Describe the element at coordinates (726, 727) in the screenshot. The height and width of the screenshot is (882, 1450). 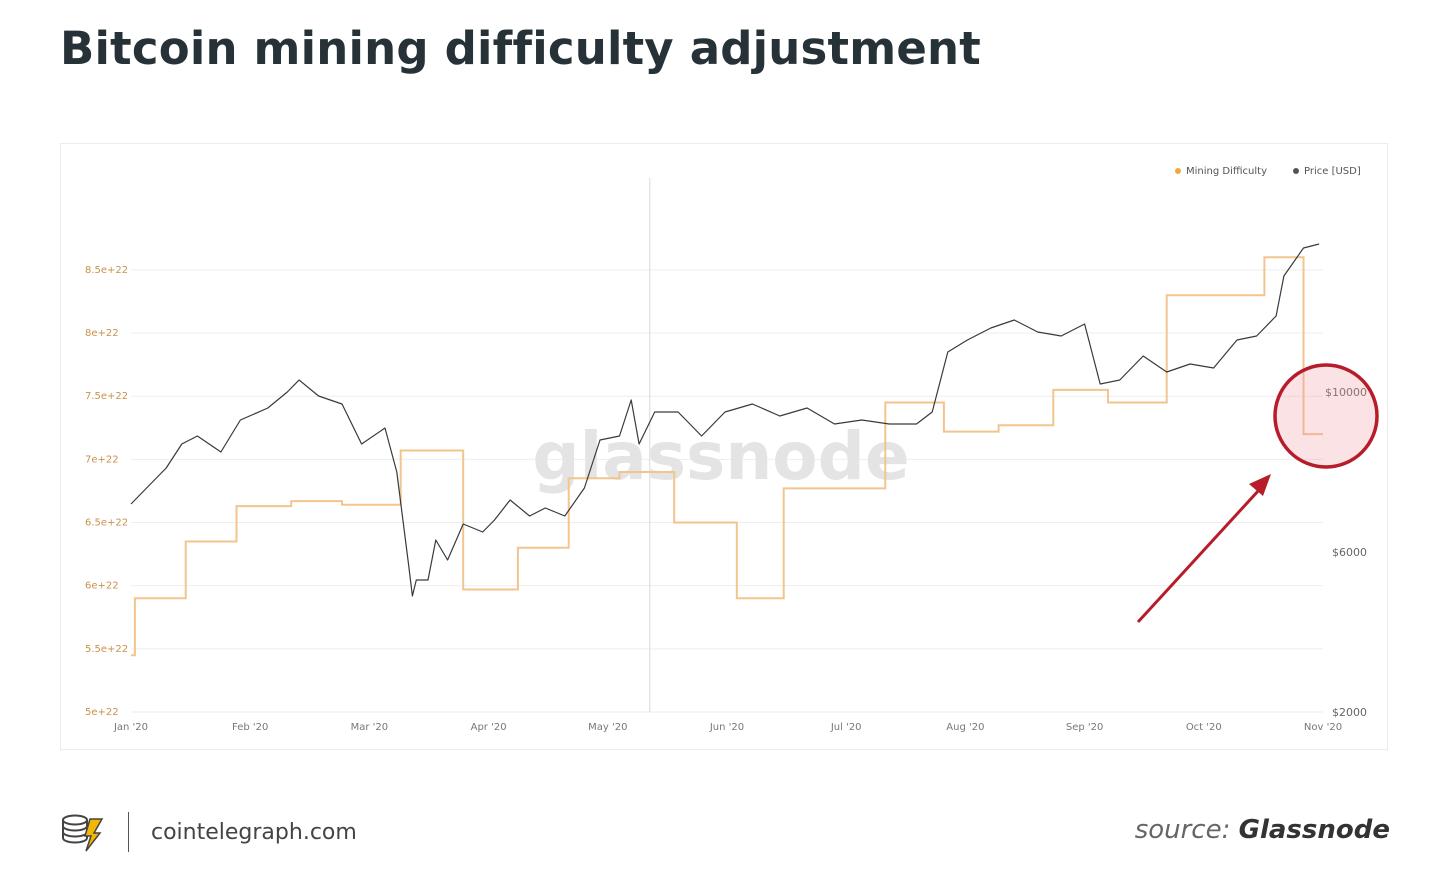
I see `x-tick-label: Jun '20` at that location.